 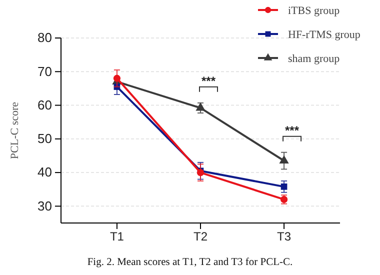 What do you see at coordinates (117, 237) in the screenshot?
I see `x-tick-label: T1` at bounding box center [117, 237].